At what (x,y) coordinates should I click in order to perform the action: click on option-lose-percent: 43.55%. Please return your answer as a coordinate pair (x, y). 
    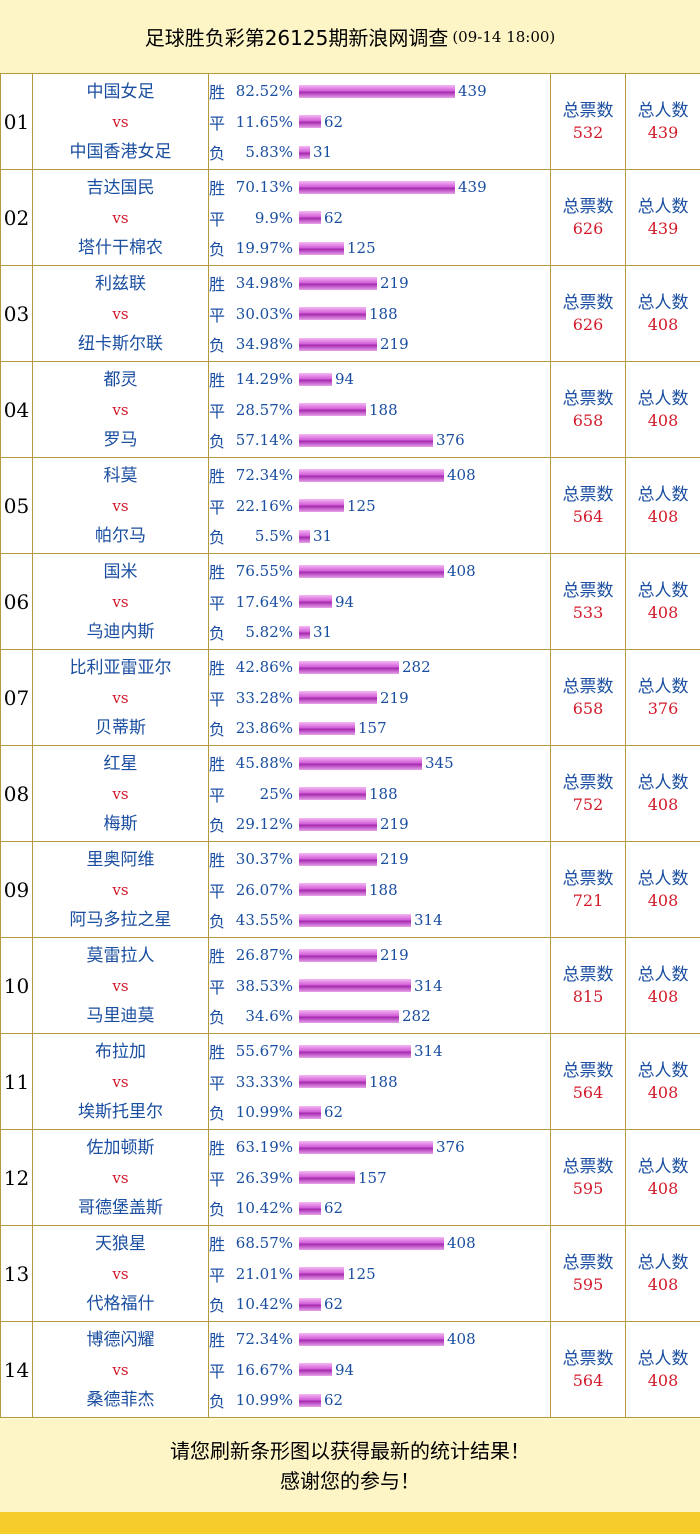
    Looking at the image, I should click on (264, 920).